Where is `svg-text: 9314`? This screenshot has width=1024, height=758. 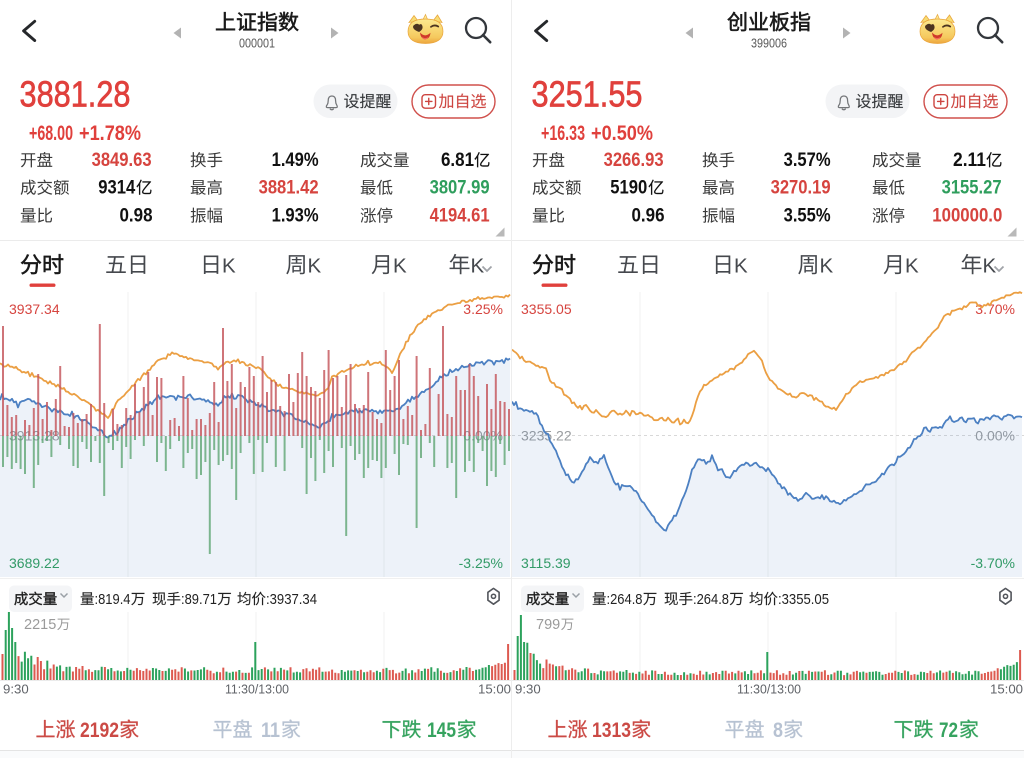 svg-text: 9314 is located at coordinates (116, 188).